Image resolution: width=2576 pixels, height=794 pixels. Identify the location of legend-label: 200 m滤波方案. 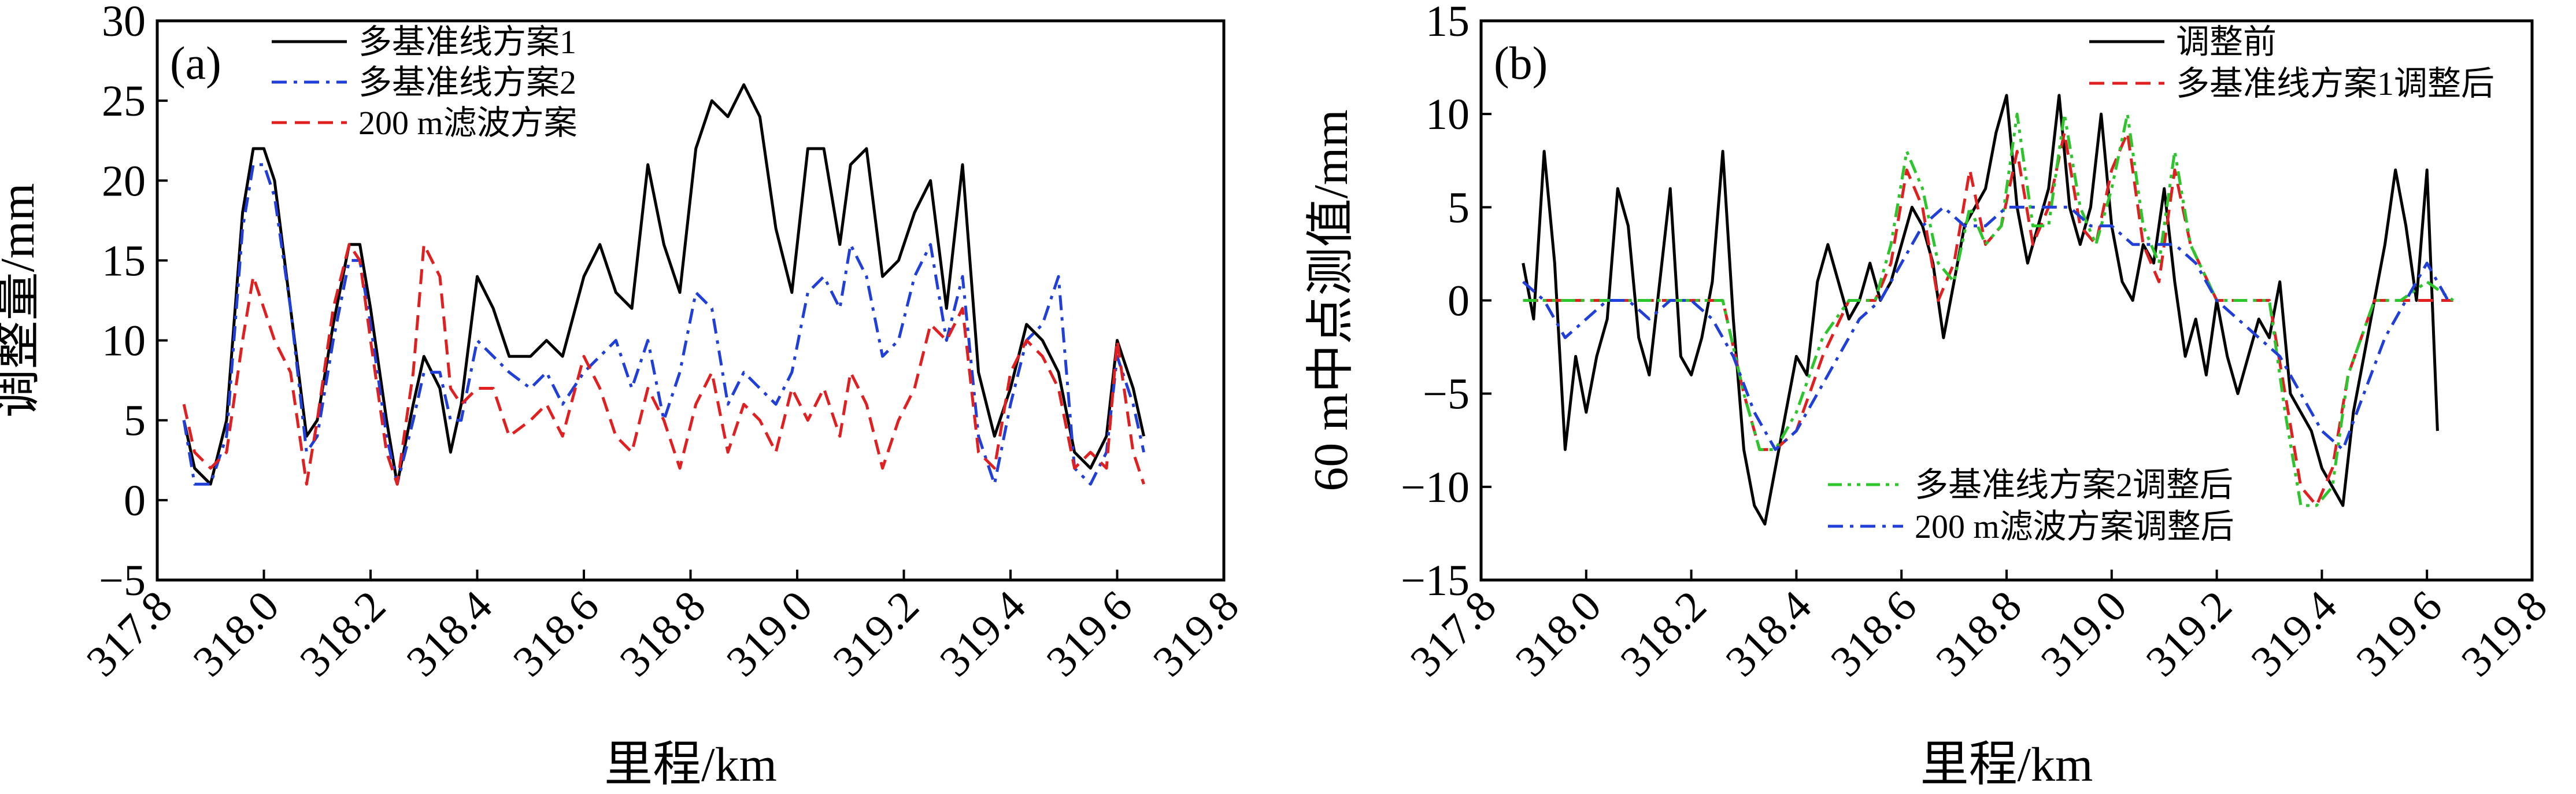
(468, 123).